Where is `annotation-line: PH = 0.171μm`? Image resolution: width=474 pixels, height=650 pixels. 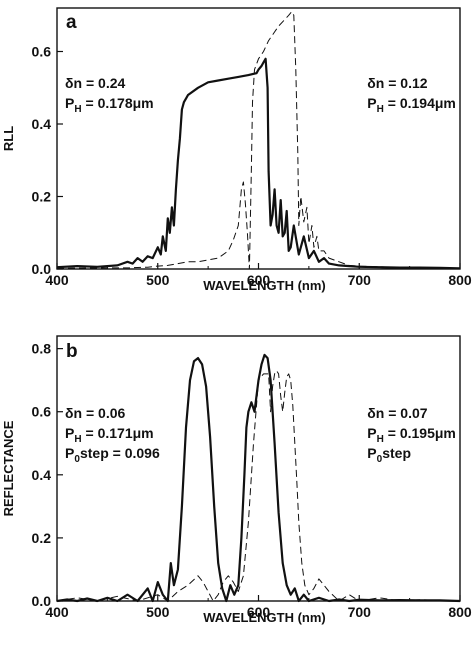 annotation-line: PH = 0.171μm is located at coordinates (109, 435).